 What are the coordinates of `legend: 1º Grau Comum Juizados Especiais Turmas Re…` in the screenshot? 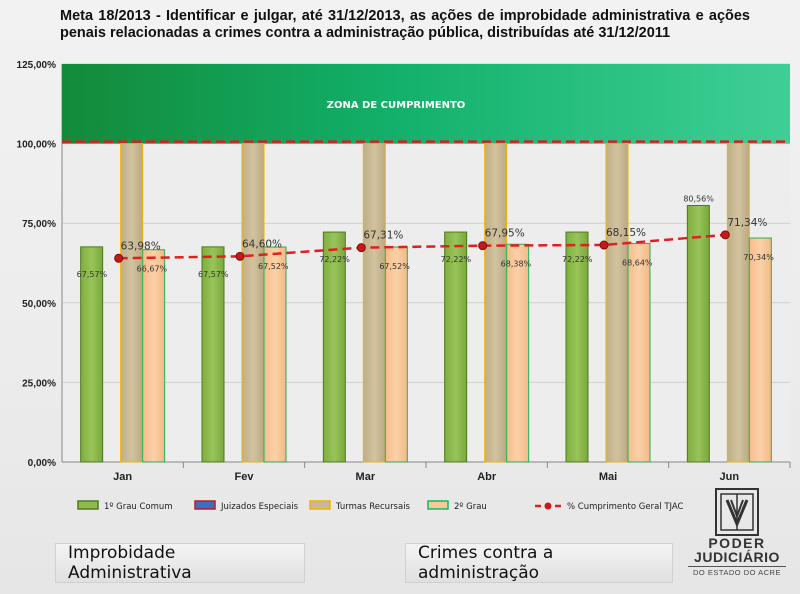 It's located at (380, 506).